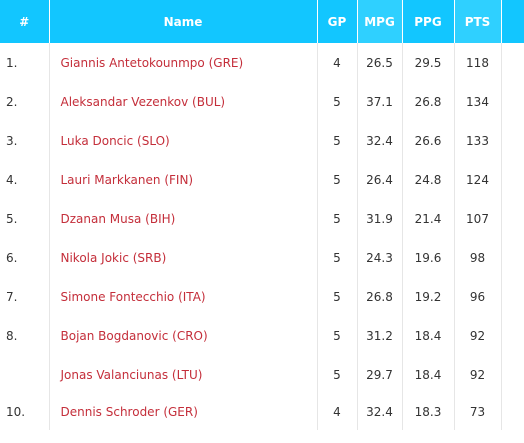 Image resolution: width=524 pixels, height=443 pixels. I want to click on mpg-cell: 37.1, so click(380, 101).